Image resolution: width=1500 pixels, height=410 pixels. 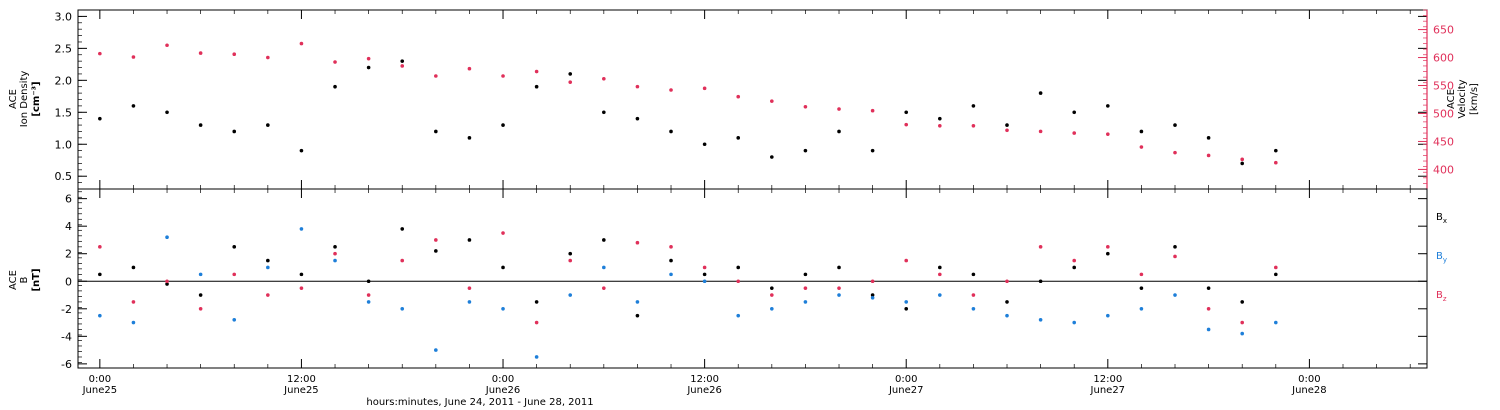 What do you see at coordinates (66, 364) in the screenshot?
I see `field-tick-label: -6` at bounding box center [66, 364].